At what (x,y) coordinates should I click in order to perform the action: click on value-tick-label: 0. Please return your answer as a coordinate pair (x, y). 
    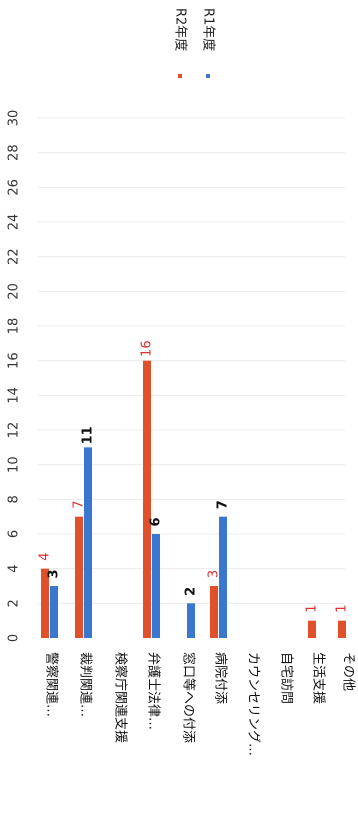
    Looking at the image, I should click on (14, 638).